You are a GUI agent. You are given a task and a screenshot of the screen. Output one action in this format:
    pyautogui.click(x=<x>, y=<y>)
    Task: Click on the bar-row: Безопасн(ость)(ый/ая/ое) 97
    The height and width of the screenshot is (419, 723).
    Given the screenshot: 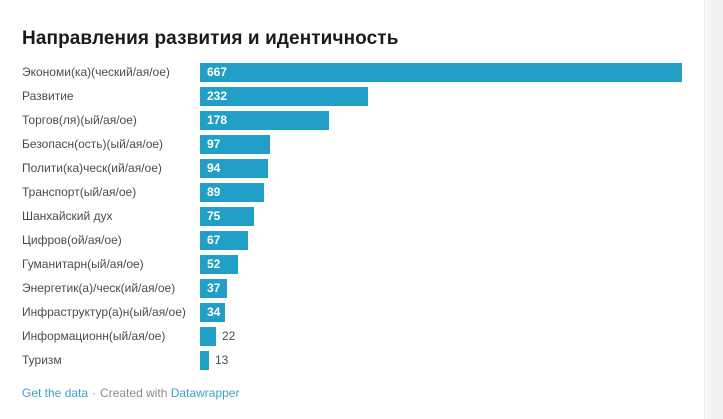 What is the action you would take?
    pyautogui.click(x=352, y=144)
    